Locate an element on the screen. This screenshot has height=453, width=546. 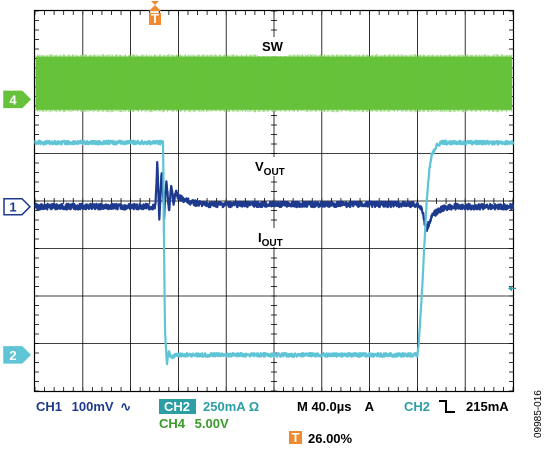
trigger-position-icon is located at coordinates (295, 437).